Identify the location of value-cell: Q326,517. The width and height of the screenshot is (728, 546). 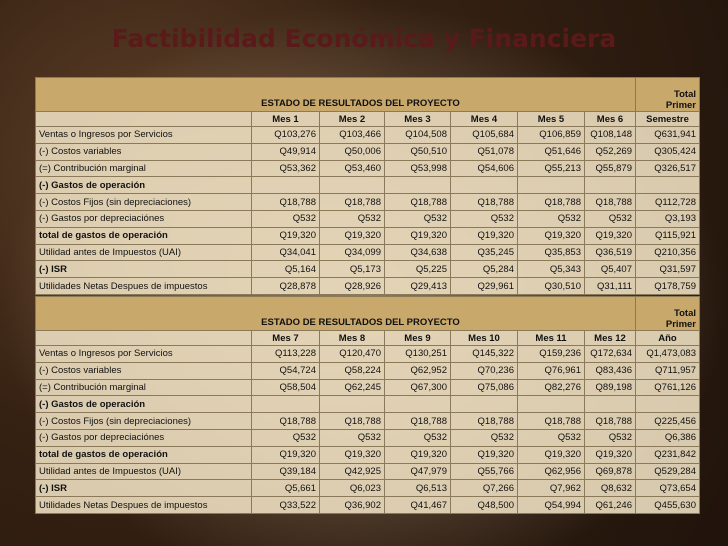
(668, 169).